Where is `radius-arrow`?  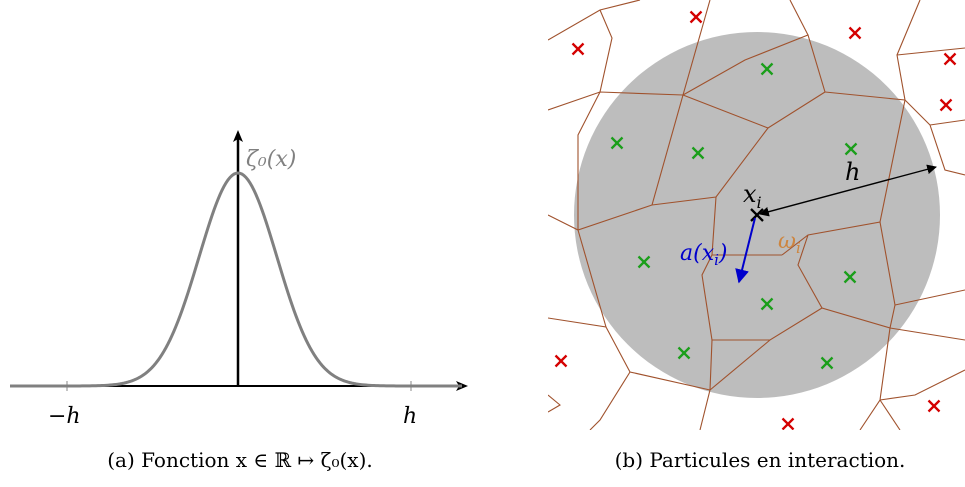
radius-arrow is located at coordinates (848, 190).